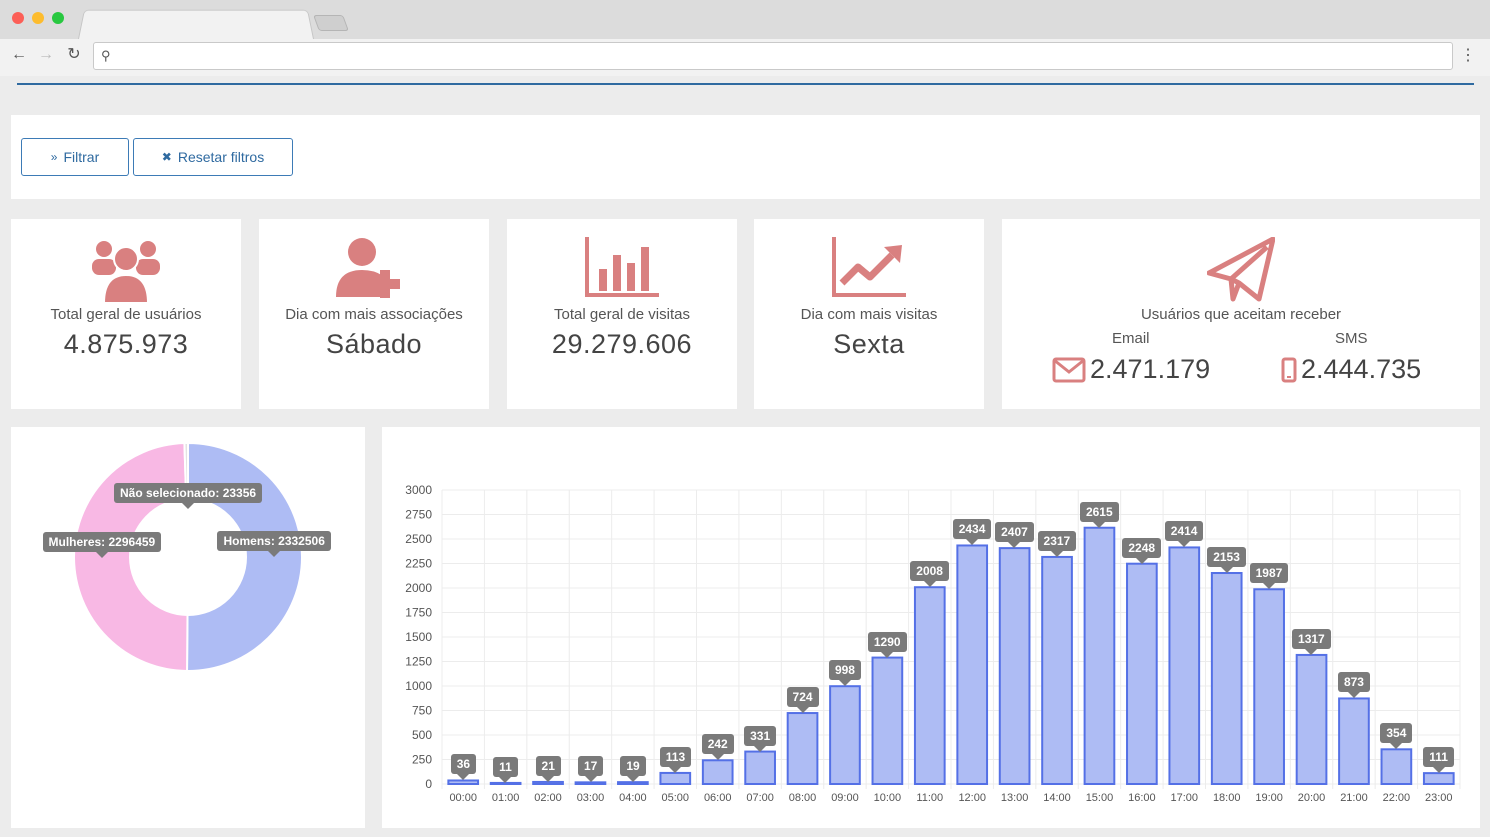  I want to click on bar-1900, so click(1269, 686).